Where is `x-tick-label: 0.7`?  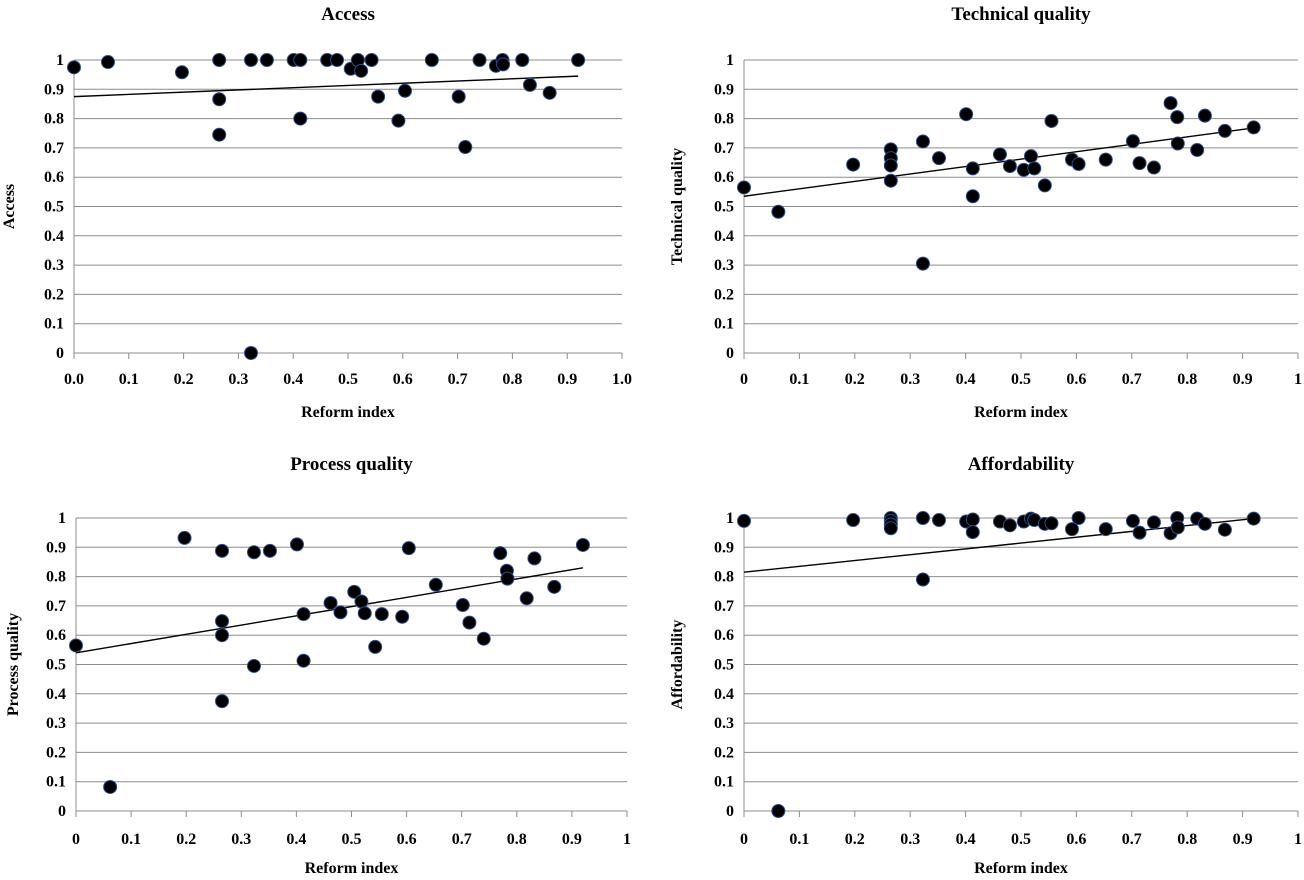 x-tick-label: 0.7 is located at coordinates (458, 379).